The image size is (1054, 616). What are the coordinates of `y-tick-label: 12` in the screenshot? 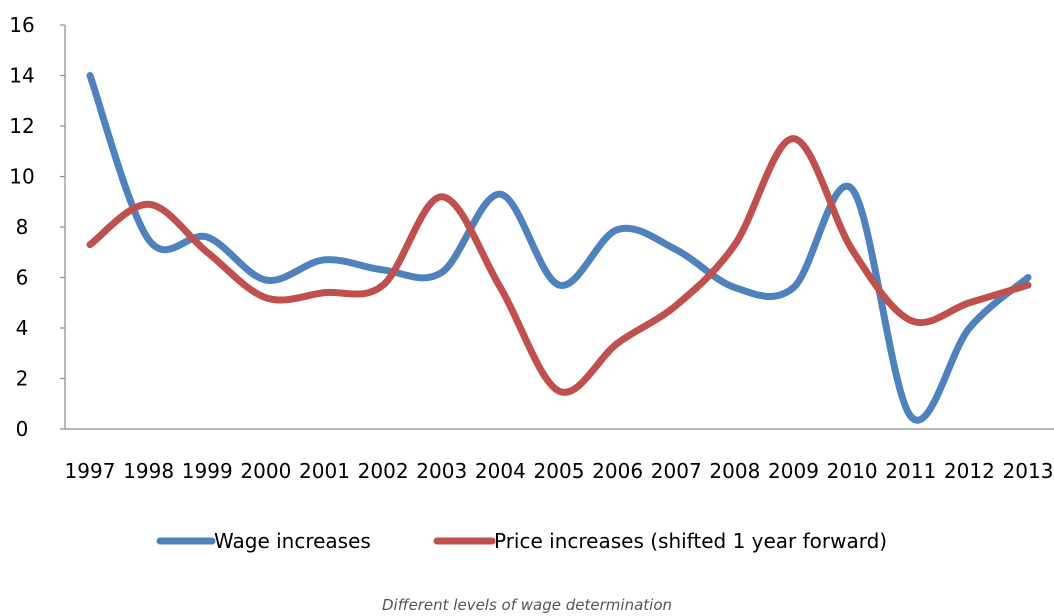 It's located at (21, 126).